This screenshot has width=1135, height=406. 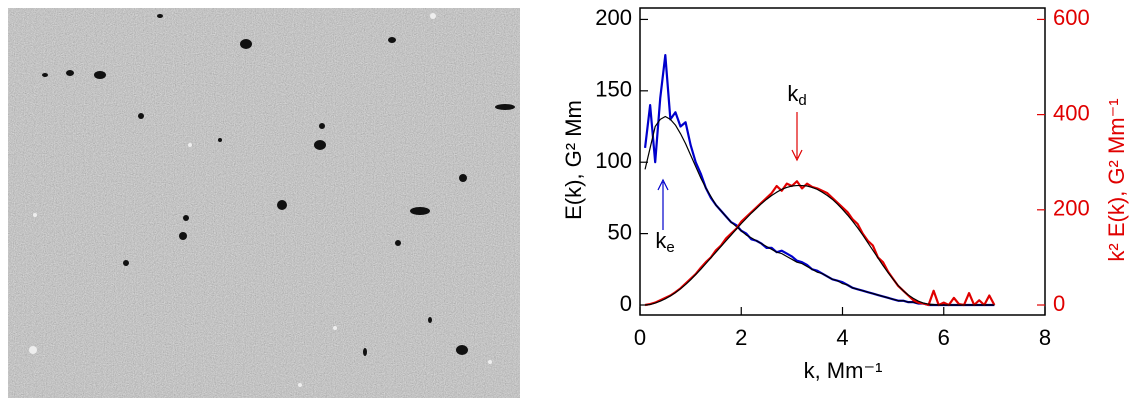 I want to click on annotation-sub: d, so click(x=802, y=100).